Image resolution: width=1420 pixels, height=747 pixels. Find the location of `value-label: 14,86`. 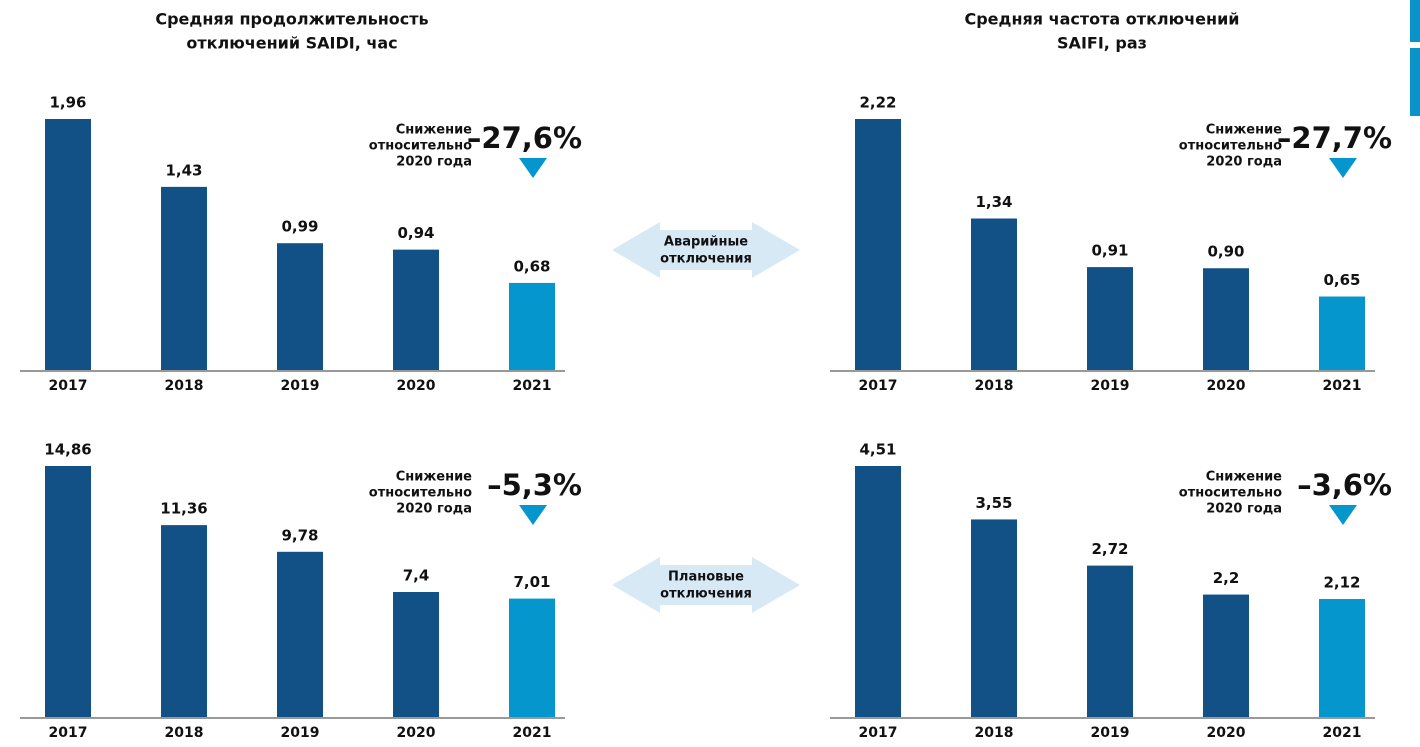

value-label: 14,86 is located at coordinates (67, 450).